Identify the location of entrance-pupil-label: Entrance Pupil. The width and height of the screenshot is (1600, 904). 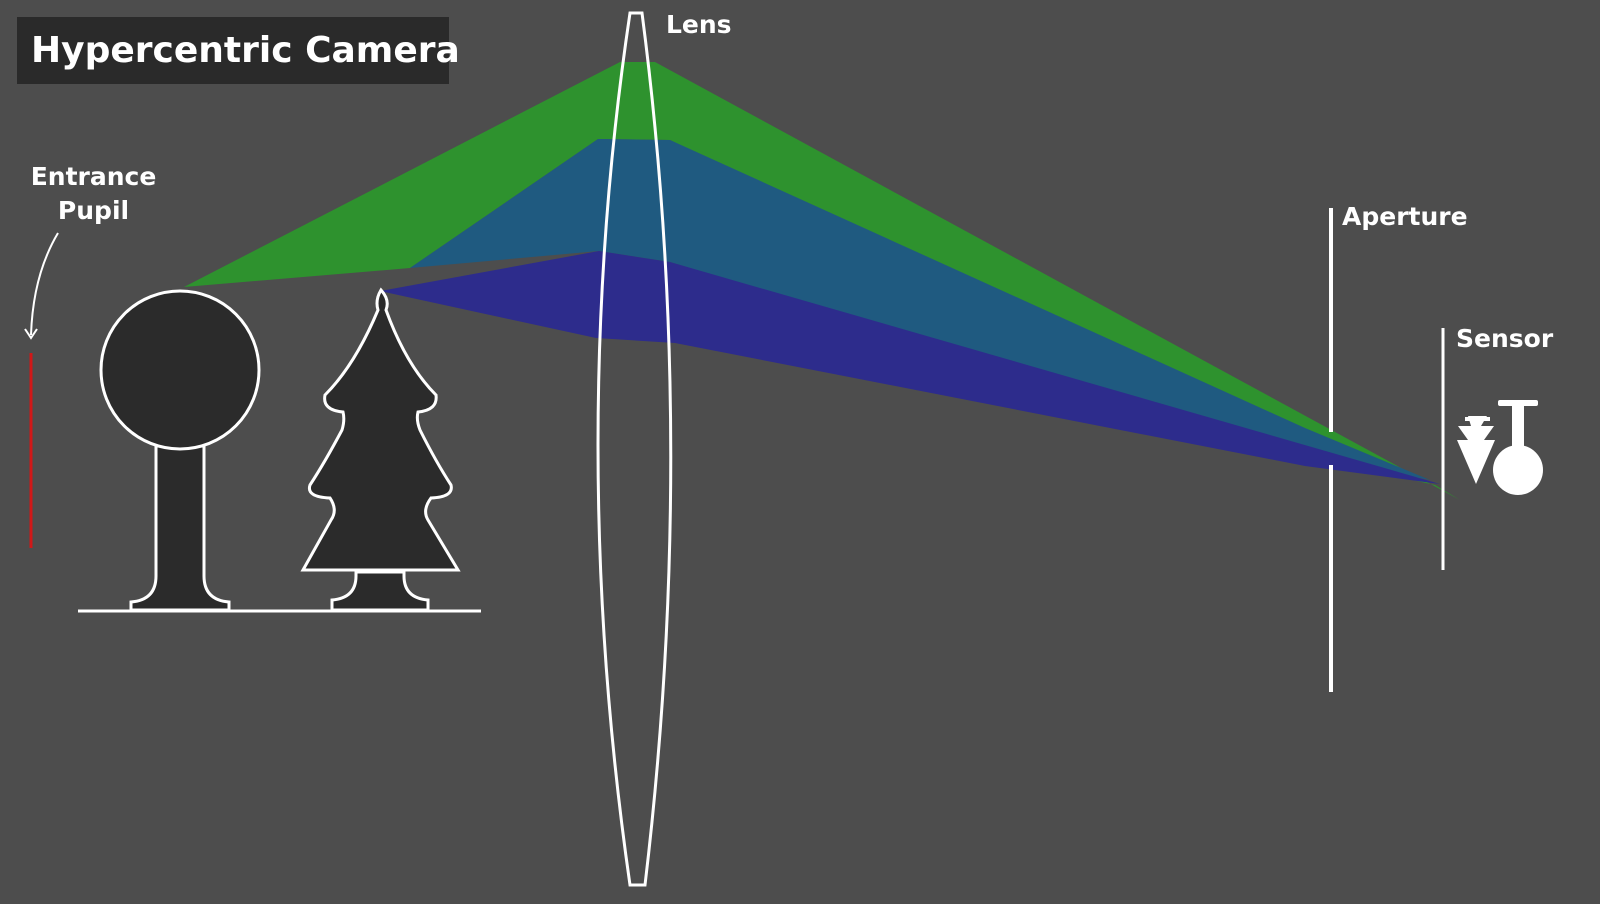
(93, 194).